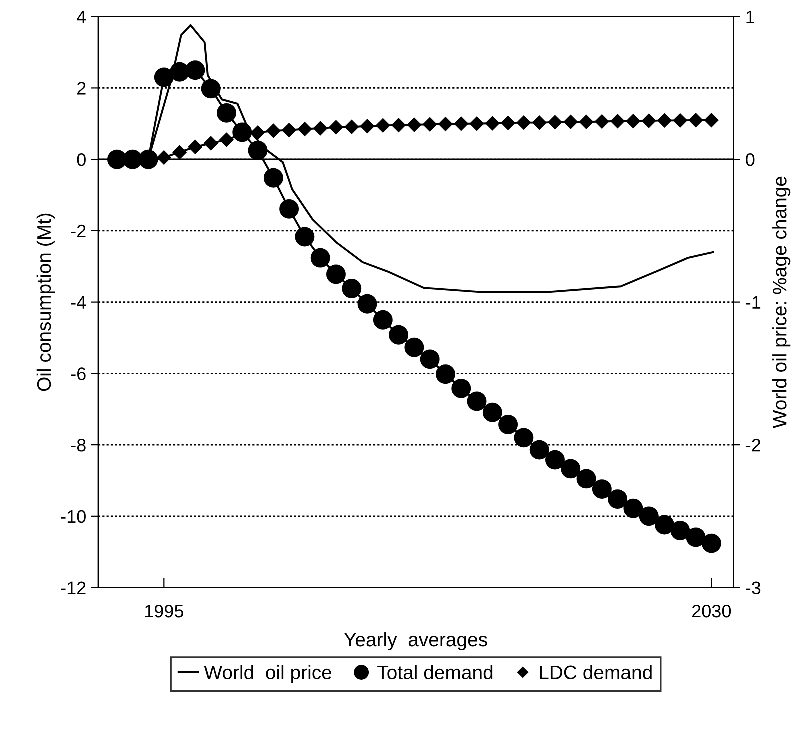  What do you see at coordinates (164, 611) in the screenshot?
I see `x-tick-label: 1995` at bounding box center [164, 611].